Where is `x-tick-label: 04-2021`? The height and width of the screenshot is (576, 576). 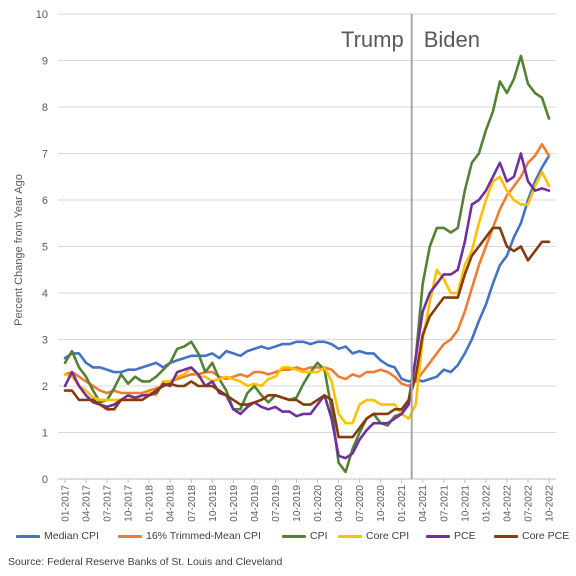 x-tick-label: 04-2021 is located at coordinates (423, 503).